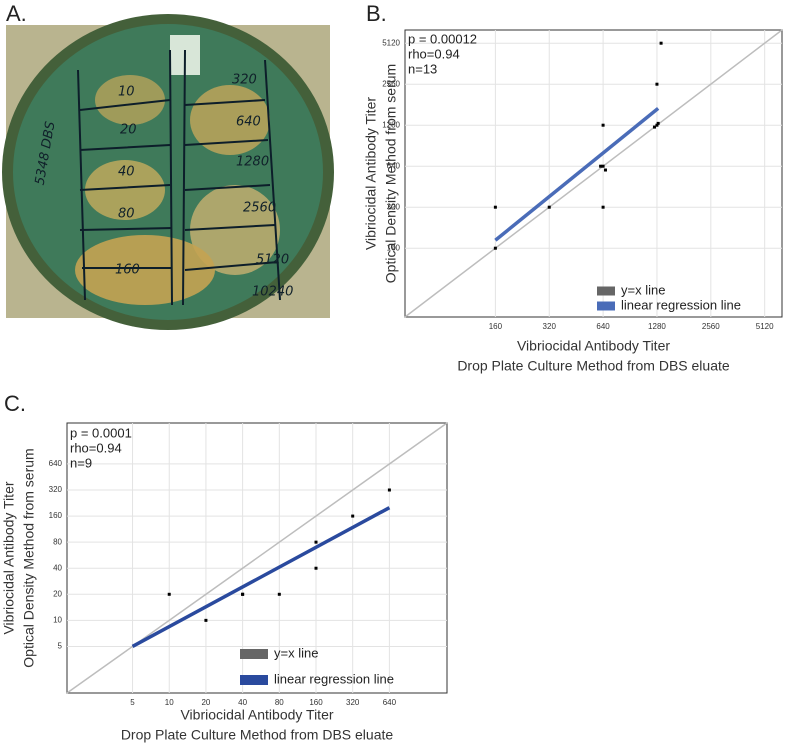 This screenshot has height=744, width=790. Describe the element at coordinates (179, 177) in the screenshot. I see `grid-drawing` at that location.